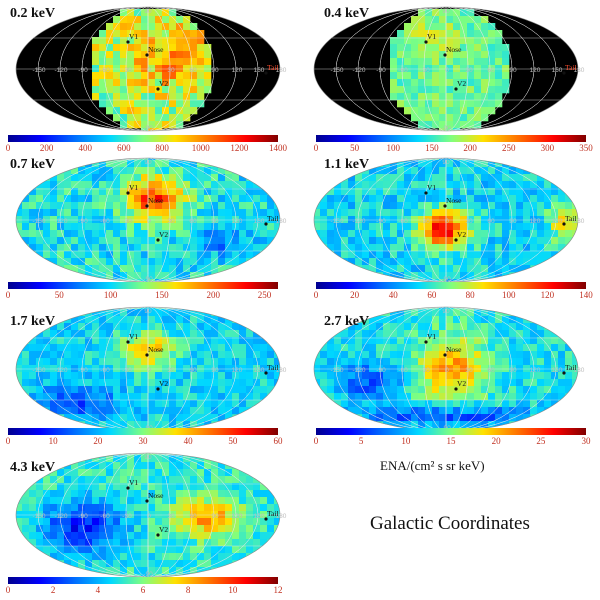 The image size is (600, 600). Describe the element at coordinates (133, 187) in the screenshot. I see `v1-marker-label: V1` at that location.